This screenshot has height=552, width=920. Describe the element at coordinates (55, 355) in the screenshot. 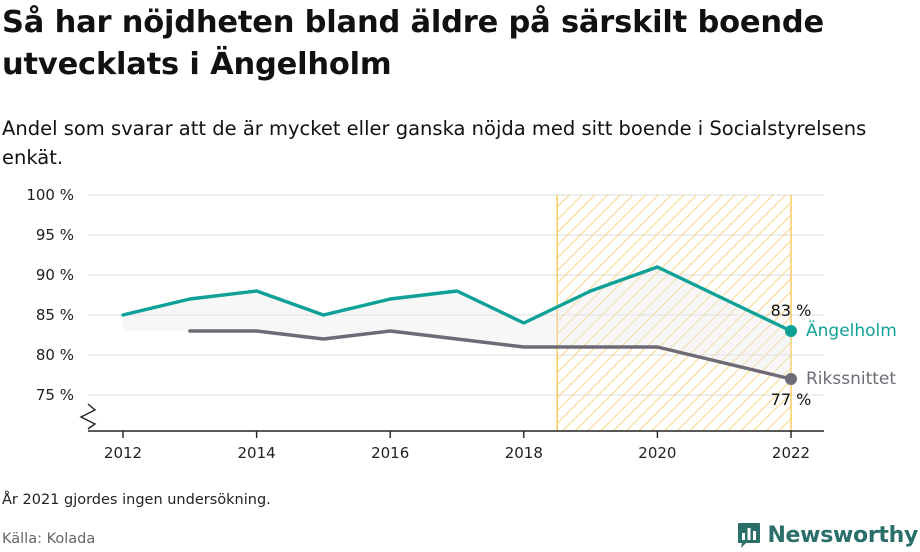

I see `y-tick-label: 80 %` at that location.